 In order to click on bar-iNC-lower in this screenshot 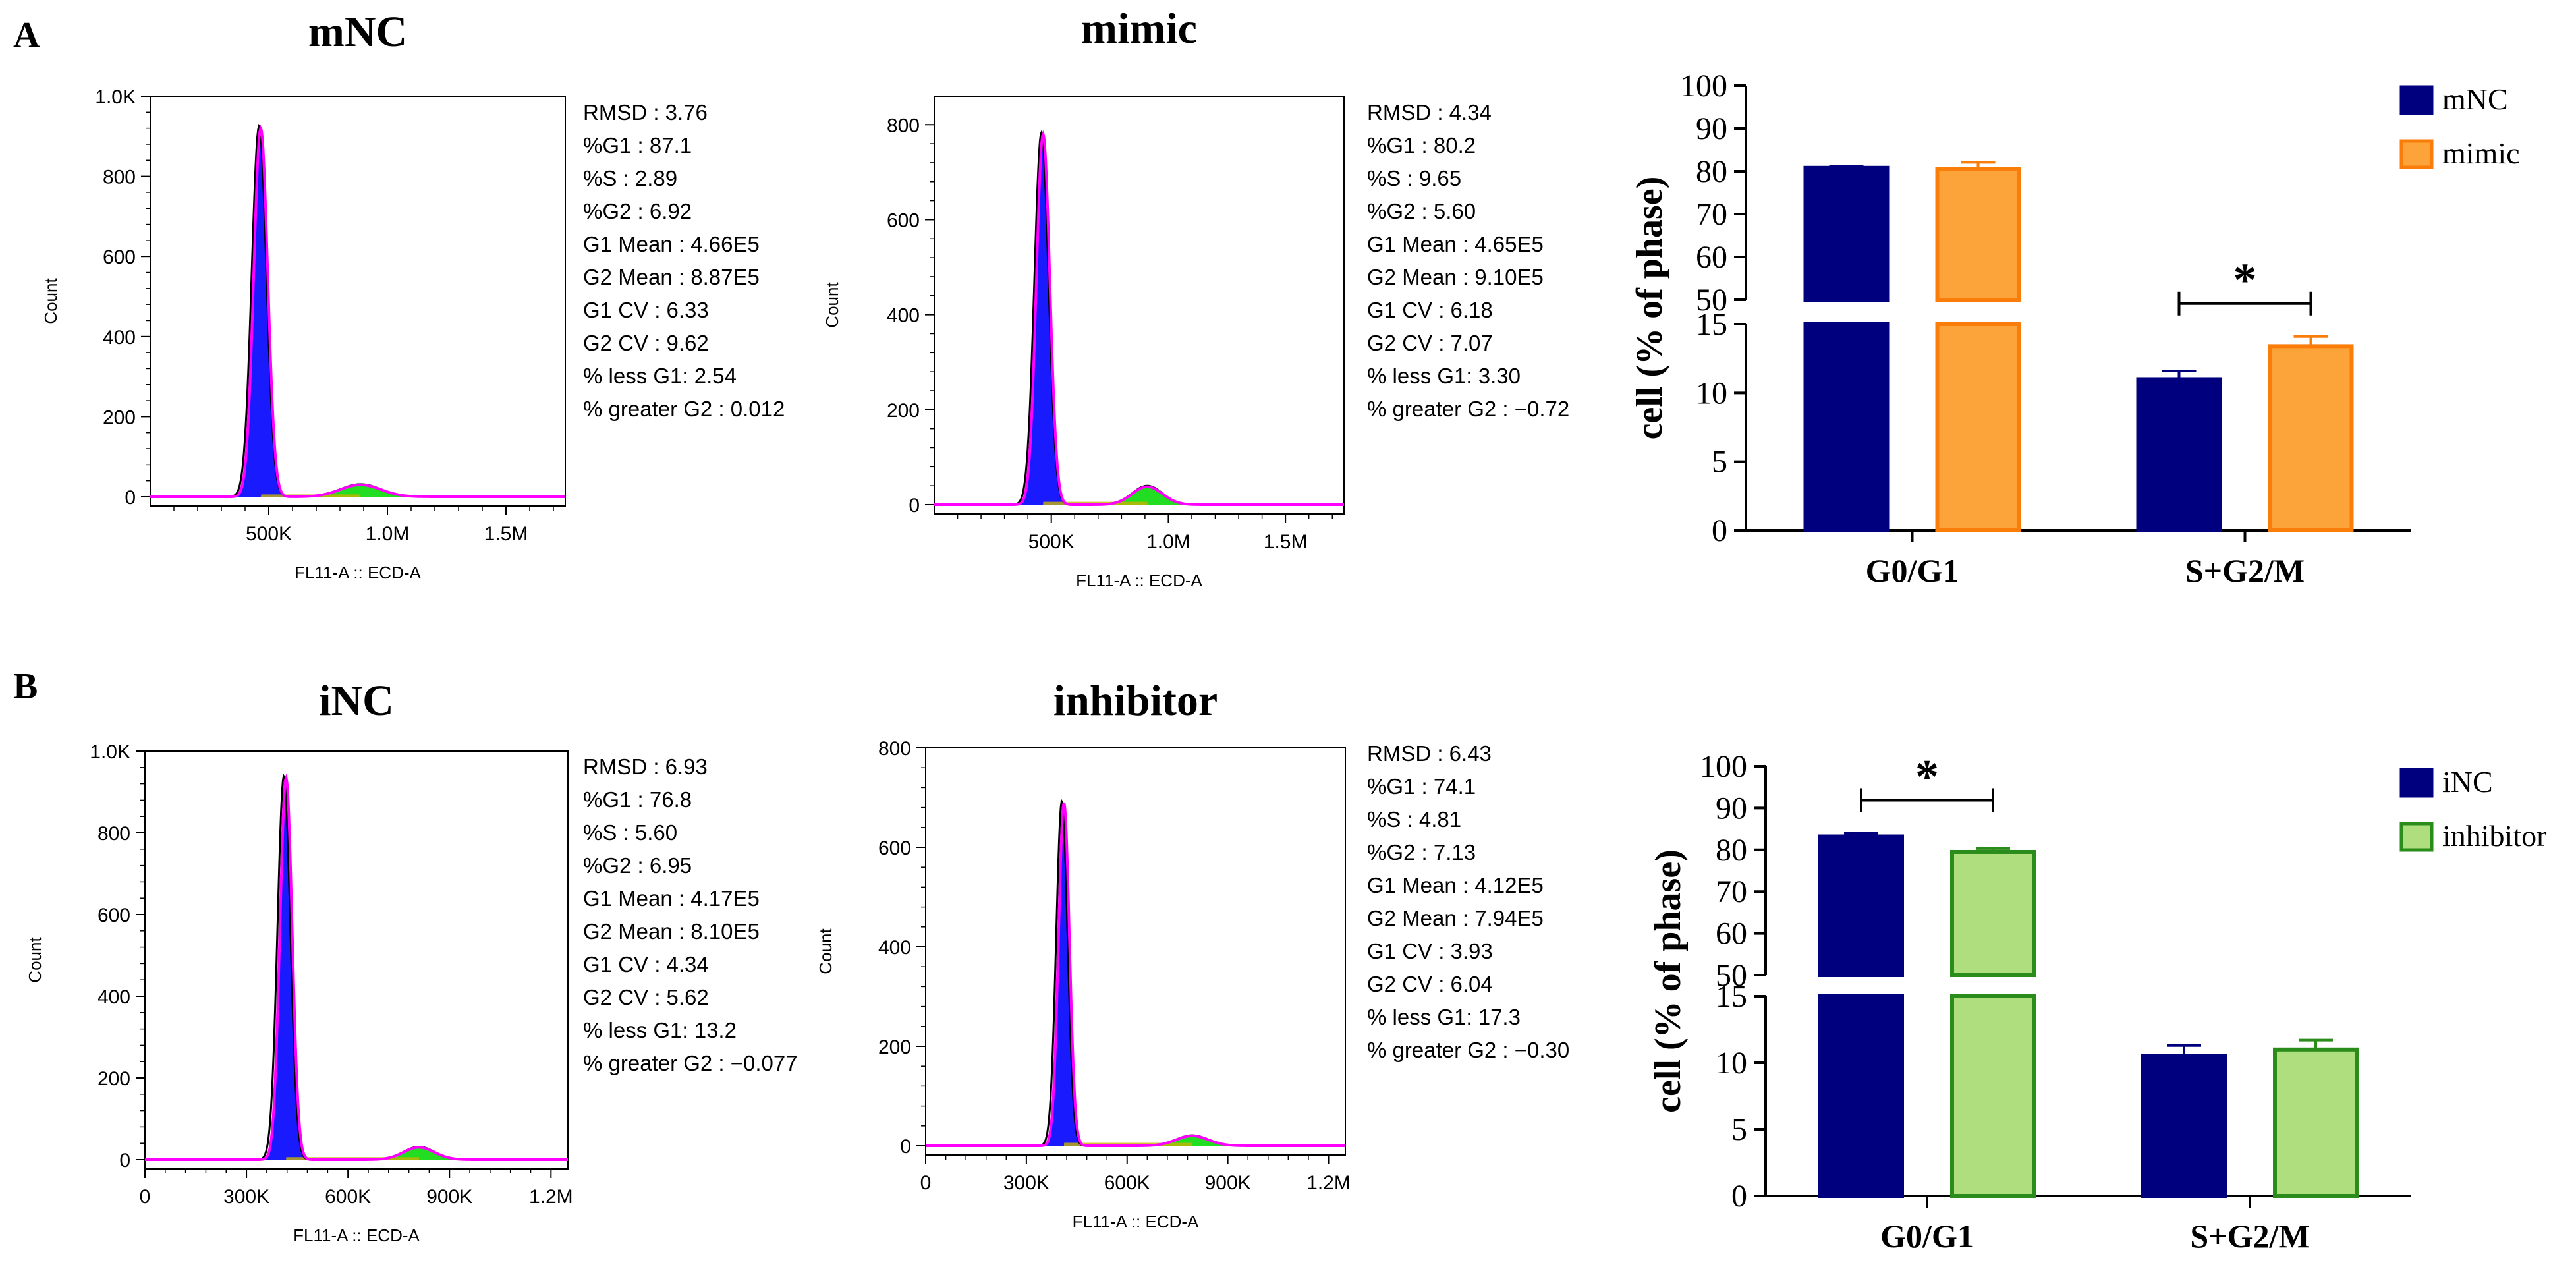, I will do `click(1861, 1096)`.